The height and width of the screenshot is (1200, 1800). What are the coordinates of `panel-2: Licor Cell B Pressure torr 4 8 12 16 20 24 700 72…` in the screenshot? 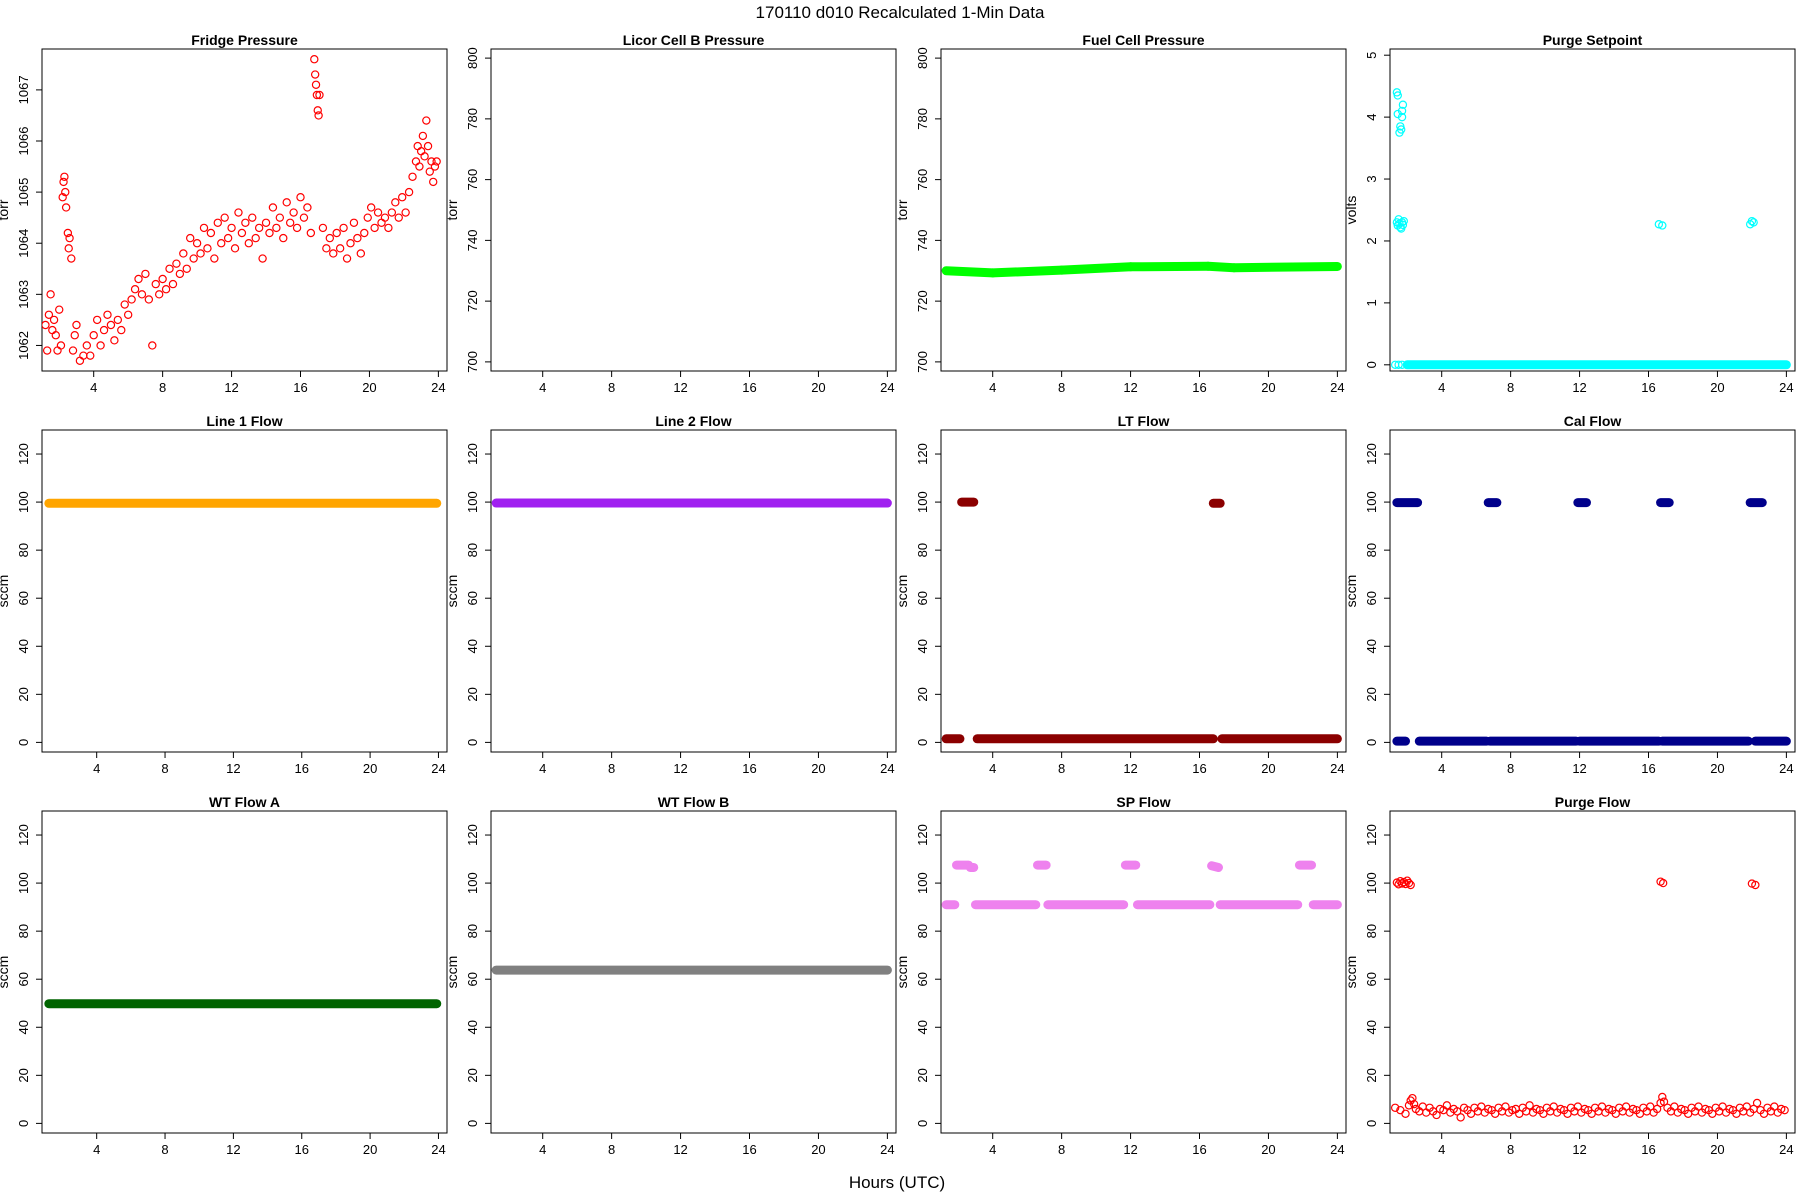 It's located at (670, 213).